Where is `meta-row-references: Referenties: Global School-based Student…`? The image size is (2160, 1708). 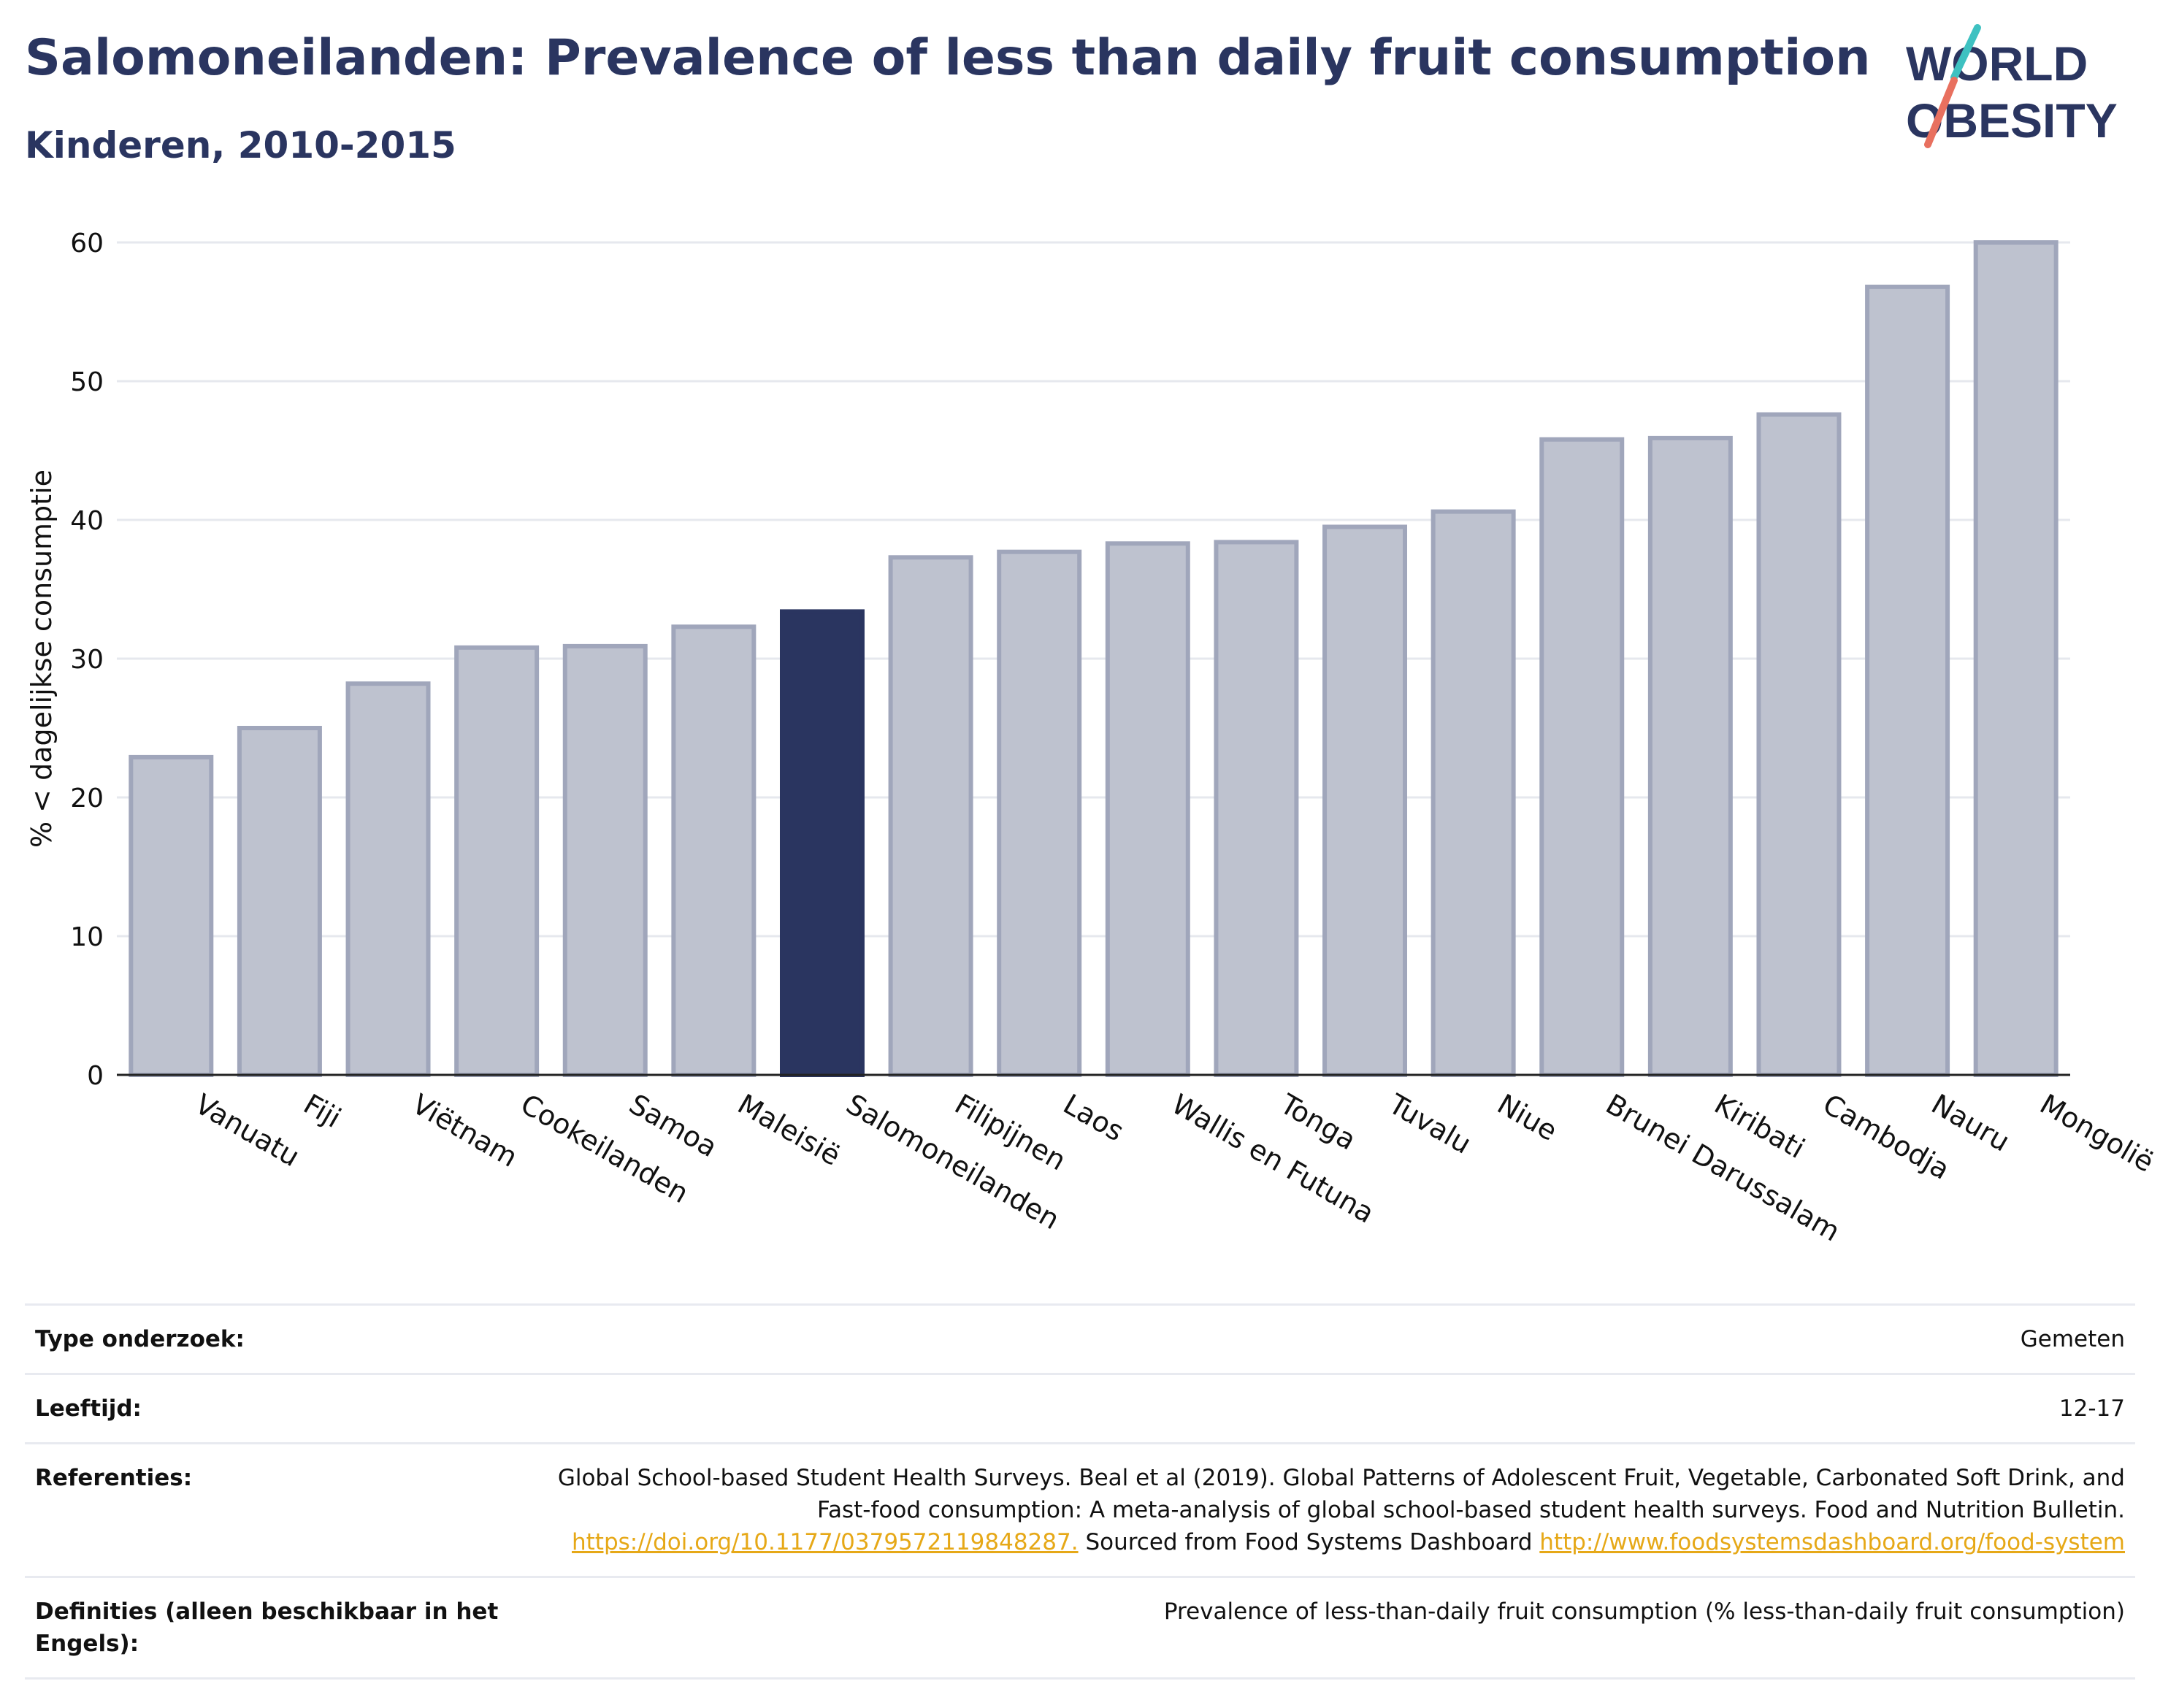 meta-row-references: Referenties: Global School-based Student… is located at coordinates (1080, 1509).